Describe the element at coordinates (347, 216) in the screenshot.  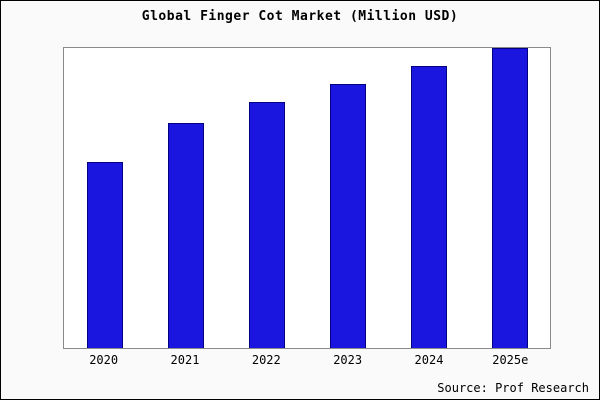
I see `bar-2023` at that location.